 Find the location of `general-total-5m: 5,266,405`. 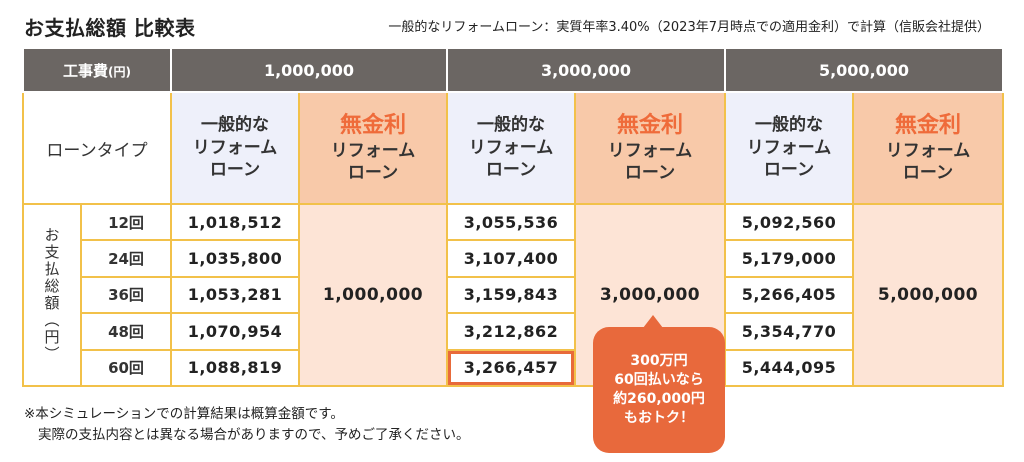

general-total-5m: 5,266,405 is located at coordinates (789, 295).